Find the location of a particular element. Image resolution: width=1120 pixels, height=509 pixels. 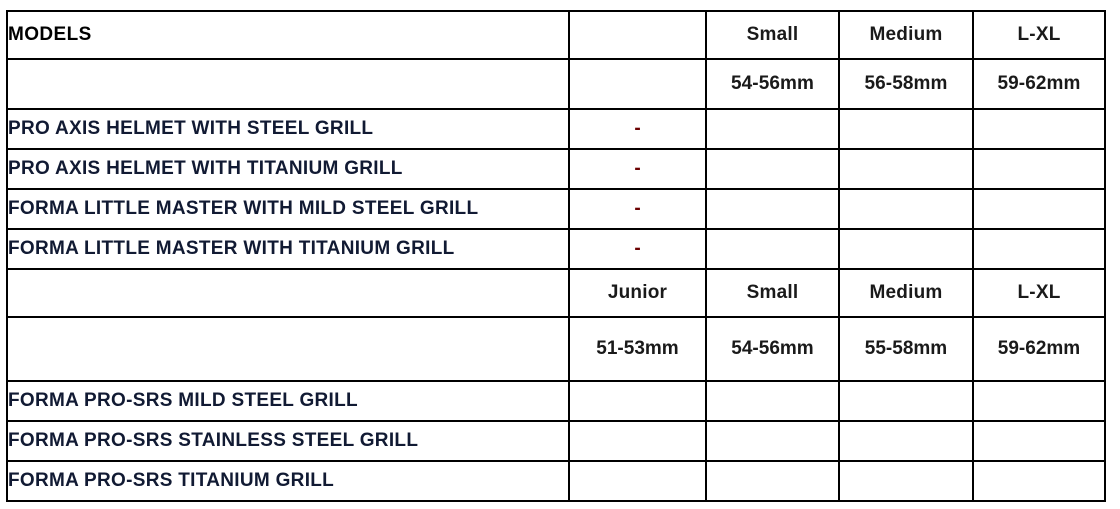

table-row: PRO AXIS HELMET WITH TITANIUM GRILL - is located at coordinates (556, 169).